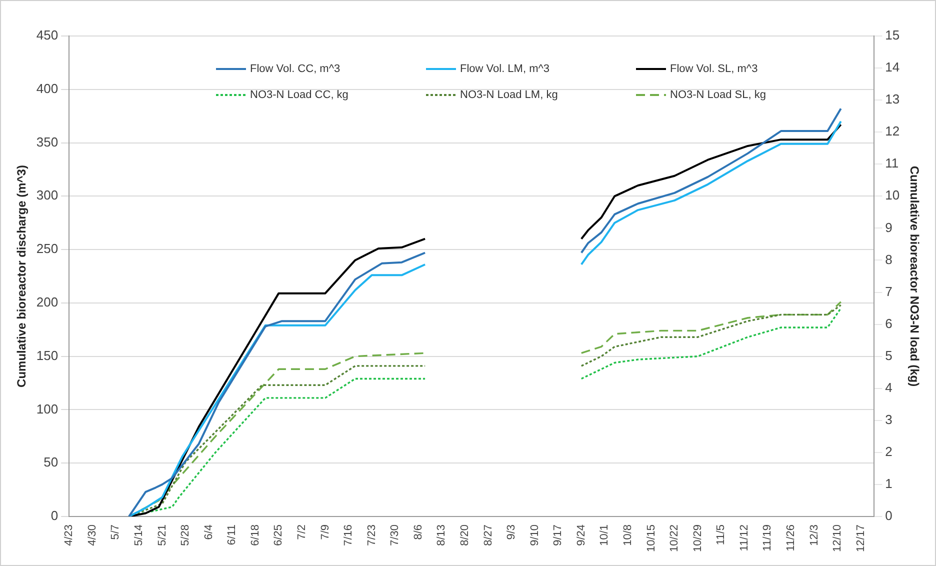 The width and height of the screenshot is (936, 566). Describe the element at coordinates (302, 532) in the screenshot. I see `x-tick-label: 7/2` at that location.